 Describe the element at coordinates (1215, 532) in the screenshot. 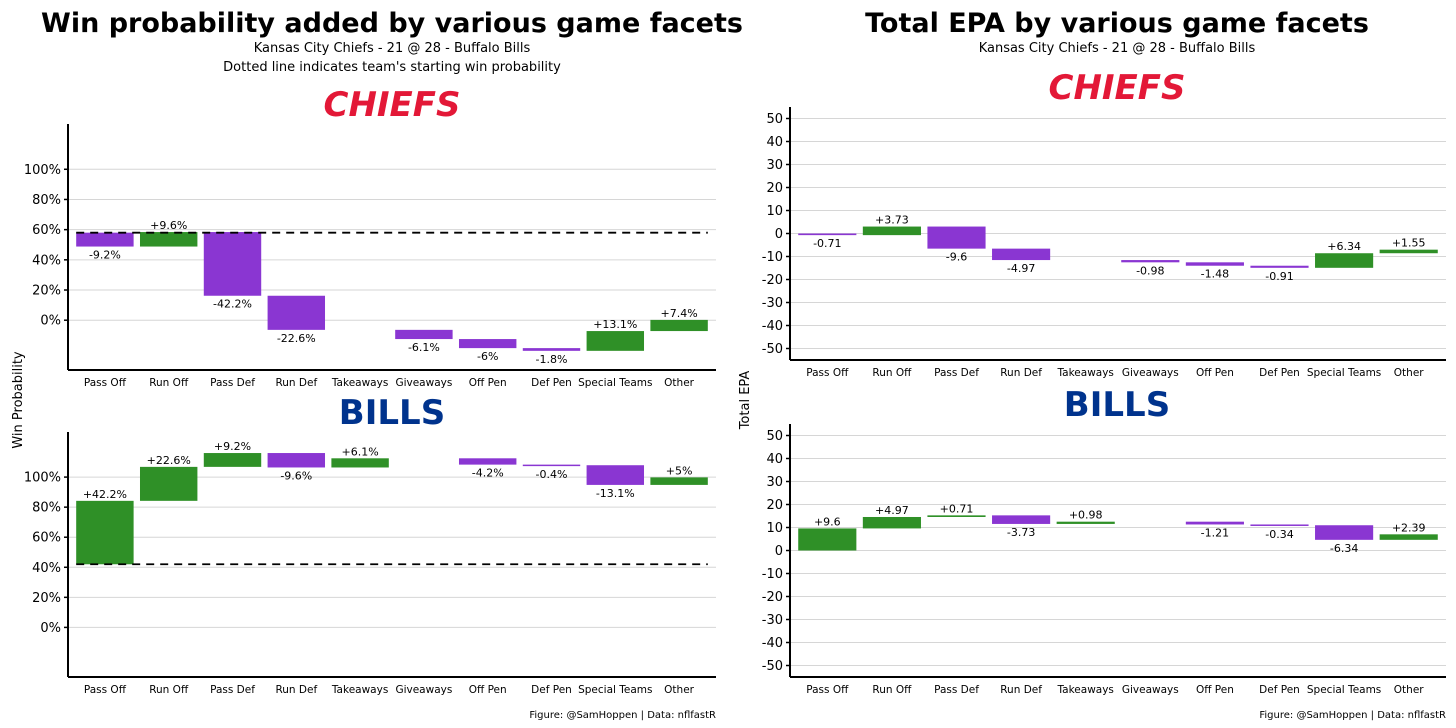

I see `bills-epa-data-label: -1.21` at that location.